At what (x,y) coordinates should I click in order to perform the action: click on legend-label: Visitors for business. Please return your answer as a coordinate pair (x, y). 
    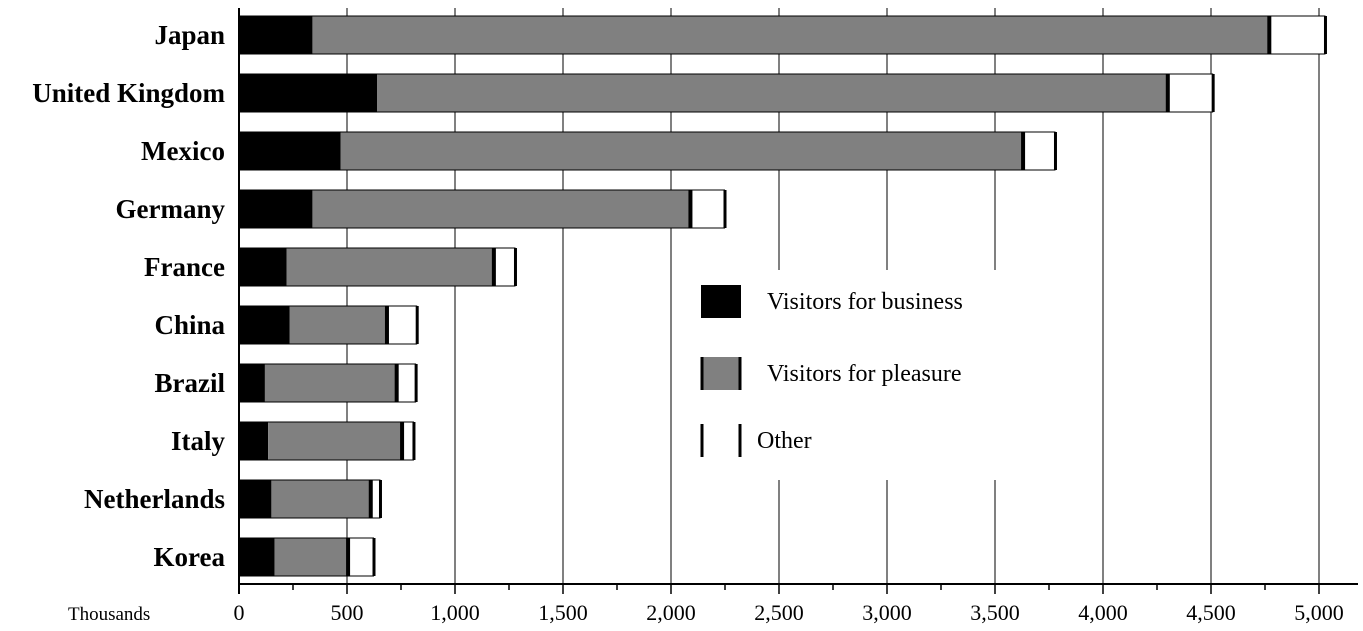
    Looking at the image, I should click on (865, 302).